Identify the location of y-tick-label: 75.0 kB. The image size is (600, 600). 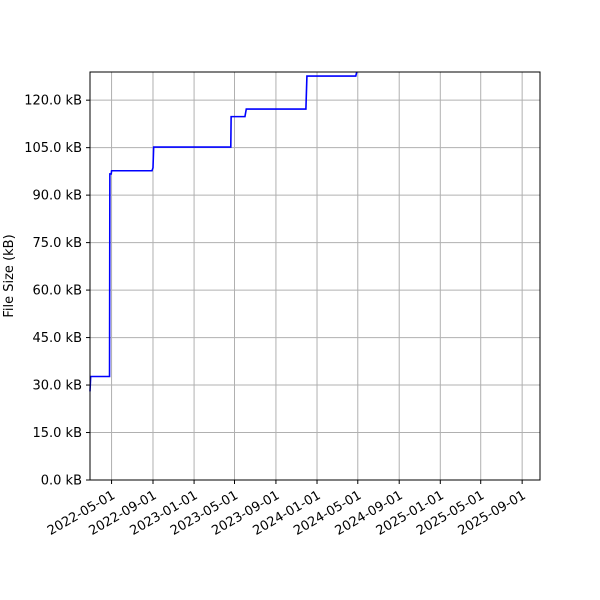
(57, 243).